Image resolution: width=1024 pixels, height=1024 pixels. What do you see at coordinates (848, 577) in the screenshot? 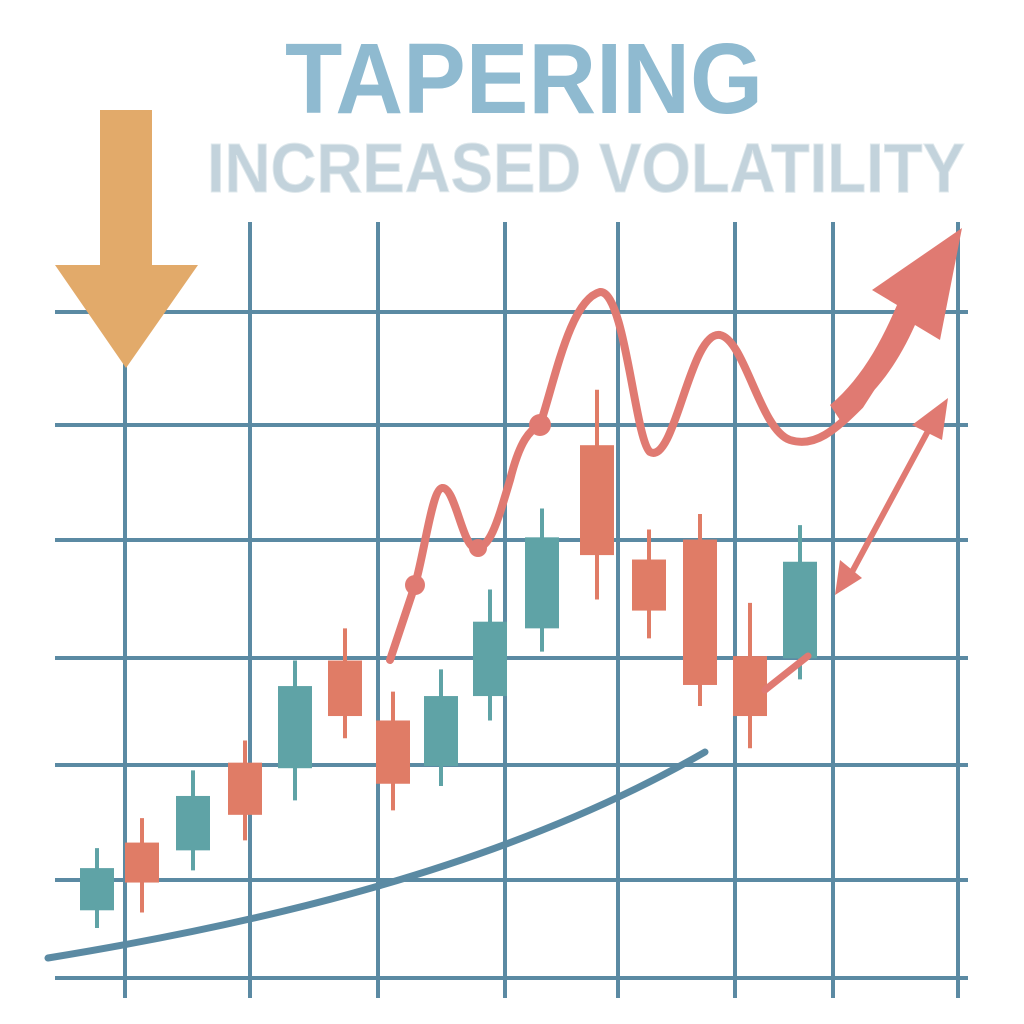
I see `arrowhead-down-icon` at bounding box center [848, 577].